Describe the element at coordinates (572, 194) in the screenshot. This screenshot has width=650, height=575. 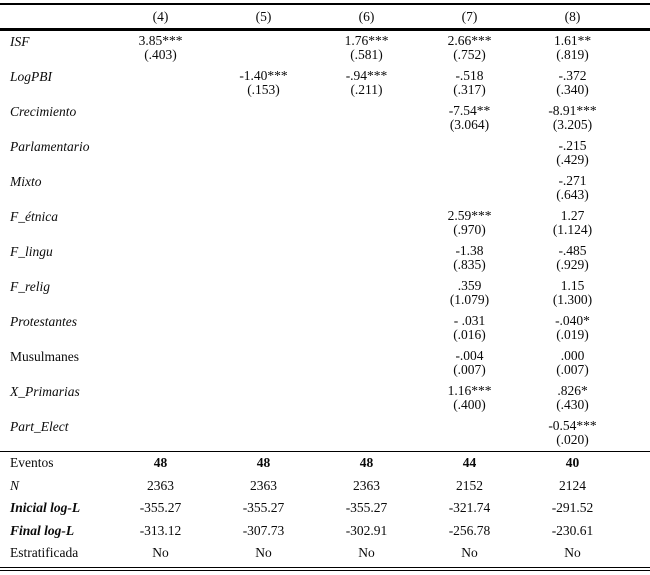
I see `standard-error: (.643)` at that location.